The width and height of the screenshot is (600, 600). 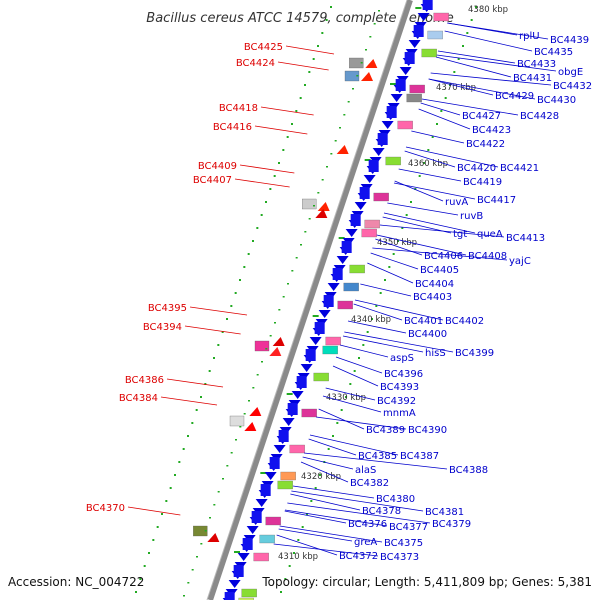 I want to click on gene-label: BC4430, so click(x=556, y=100).